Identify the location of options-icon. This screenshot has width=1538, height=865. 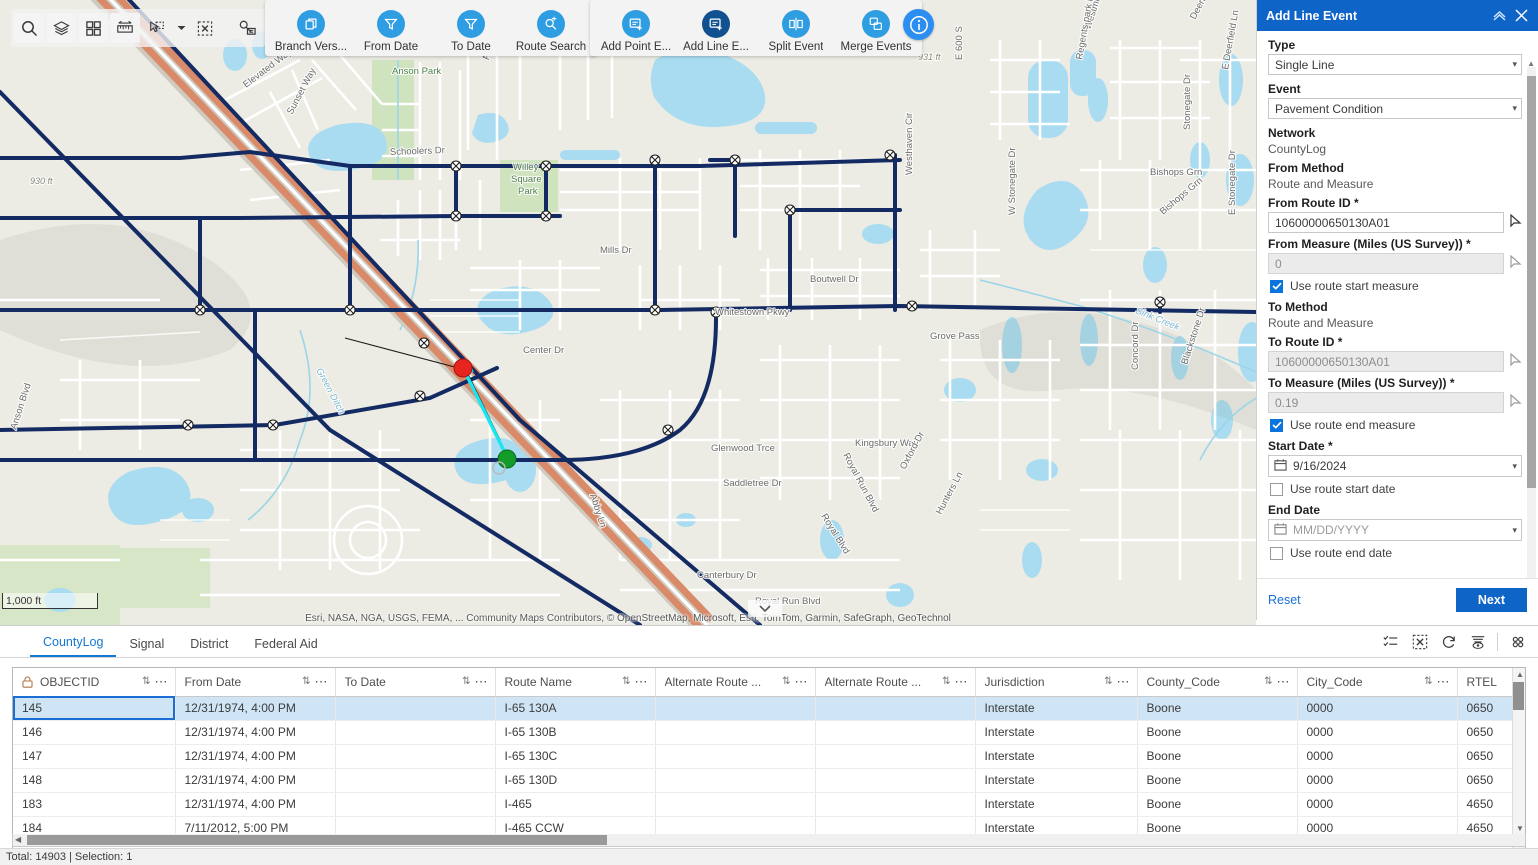
(1517, 641).